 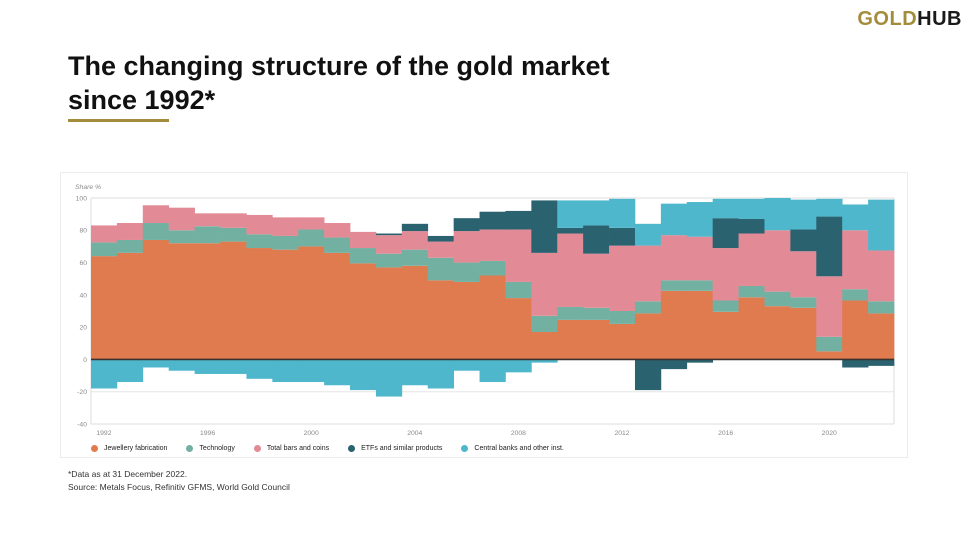 I want to click on page-title-line2: since 1992*, so click(x=142, y=100).